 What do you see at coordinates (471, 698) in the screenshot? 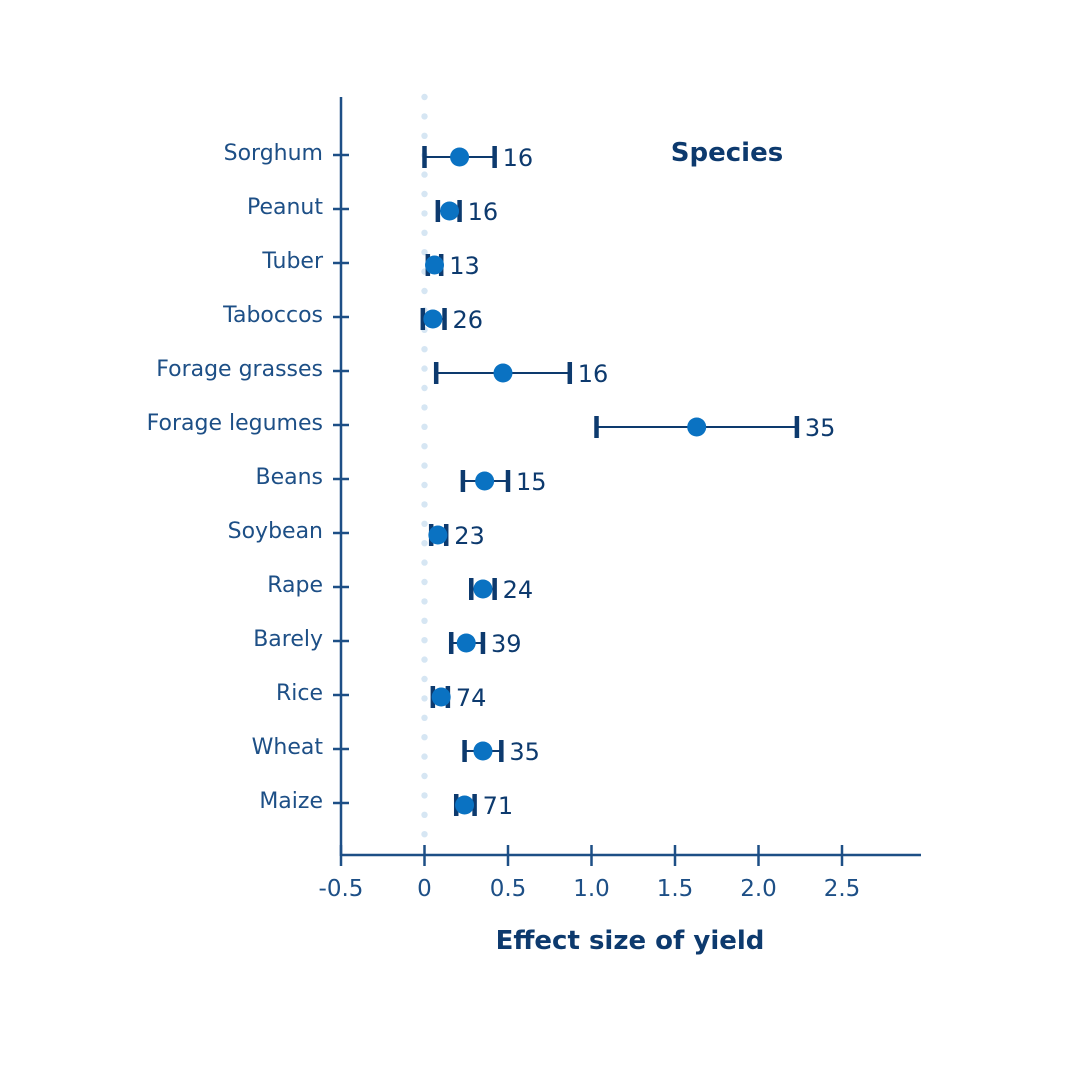
I see `sample-size-label: 74` at bounding box center [471, 698].